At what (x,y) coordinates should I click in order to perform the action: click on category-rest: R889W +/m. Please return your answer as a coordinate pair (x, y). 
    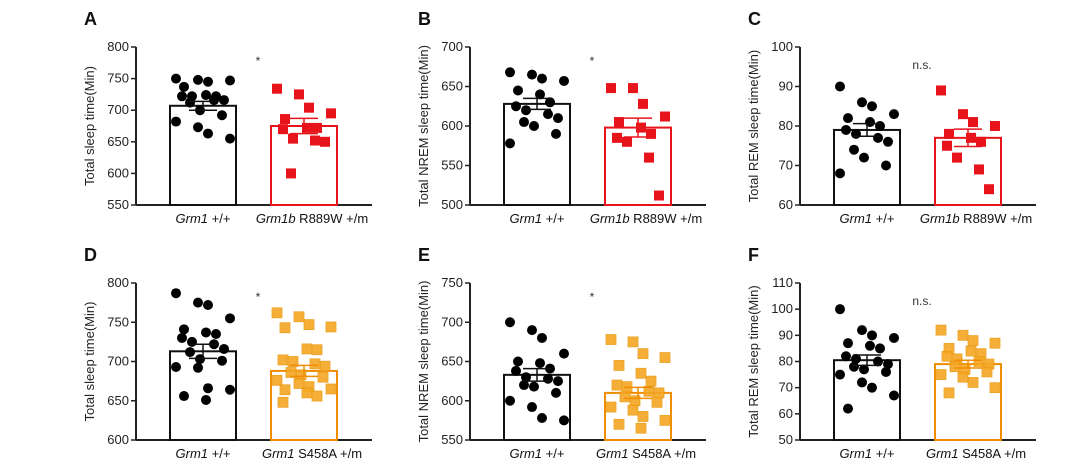
    Looking at the image, I should click on (666, 218).